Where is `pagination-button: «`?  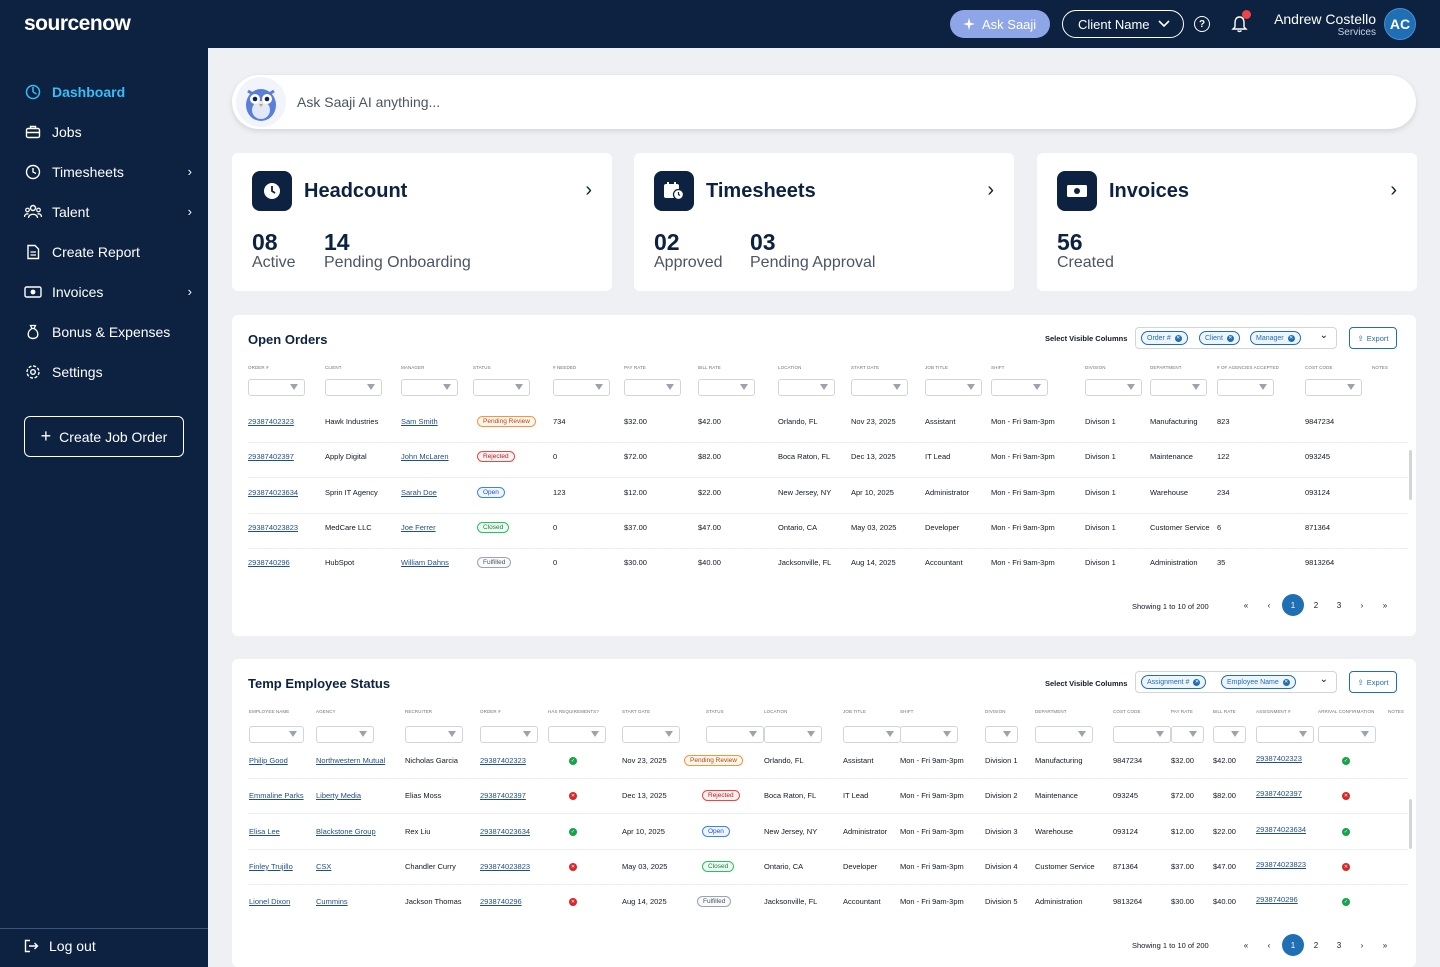 pagination-button: « is located at coordinates (1246, 945).